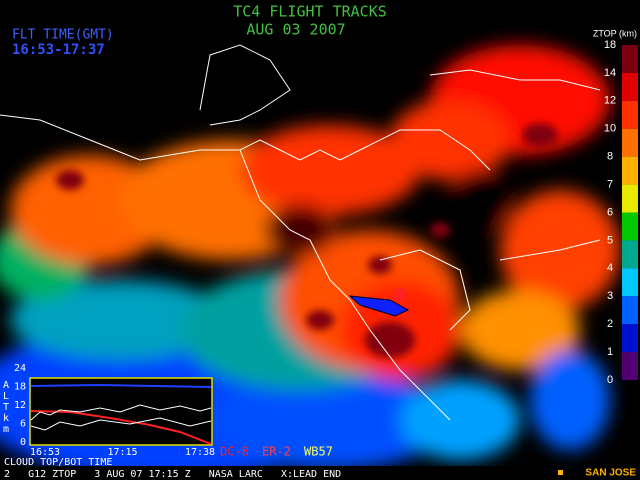  I want to click on inset-axis-letter: k, so click(6, 418).